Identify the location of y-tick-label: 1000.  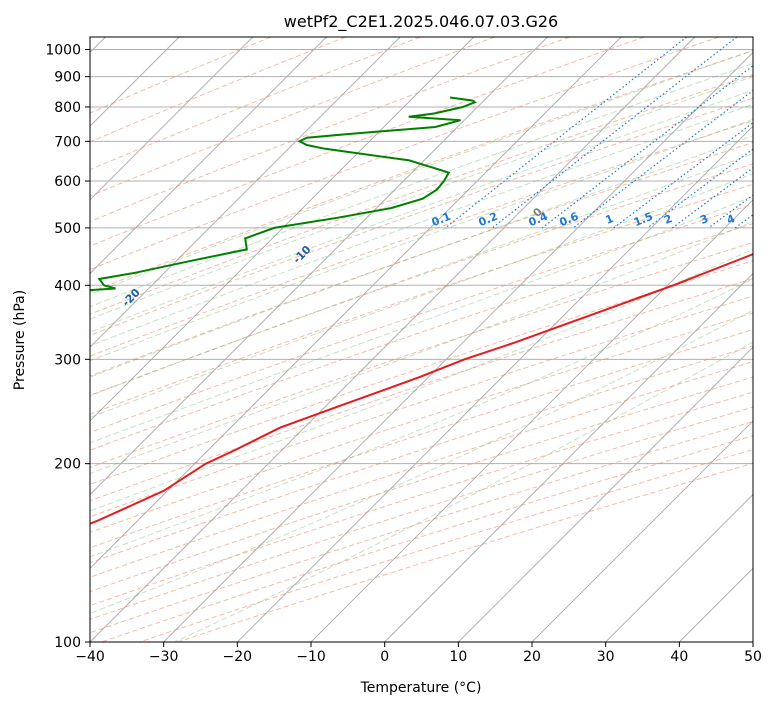
(63, 51).